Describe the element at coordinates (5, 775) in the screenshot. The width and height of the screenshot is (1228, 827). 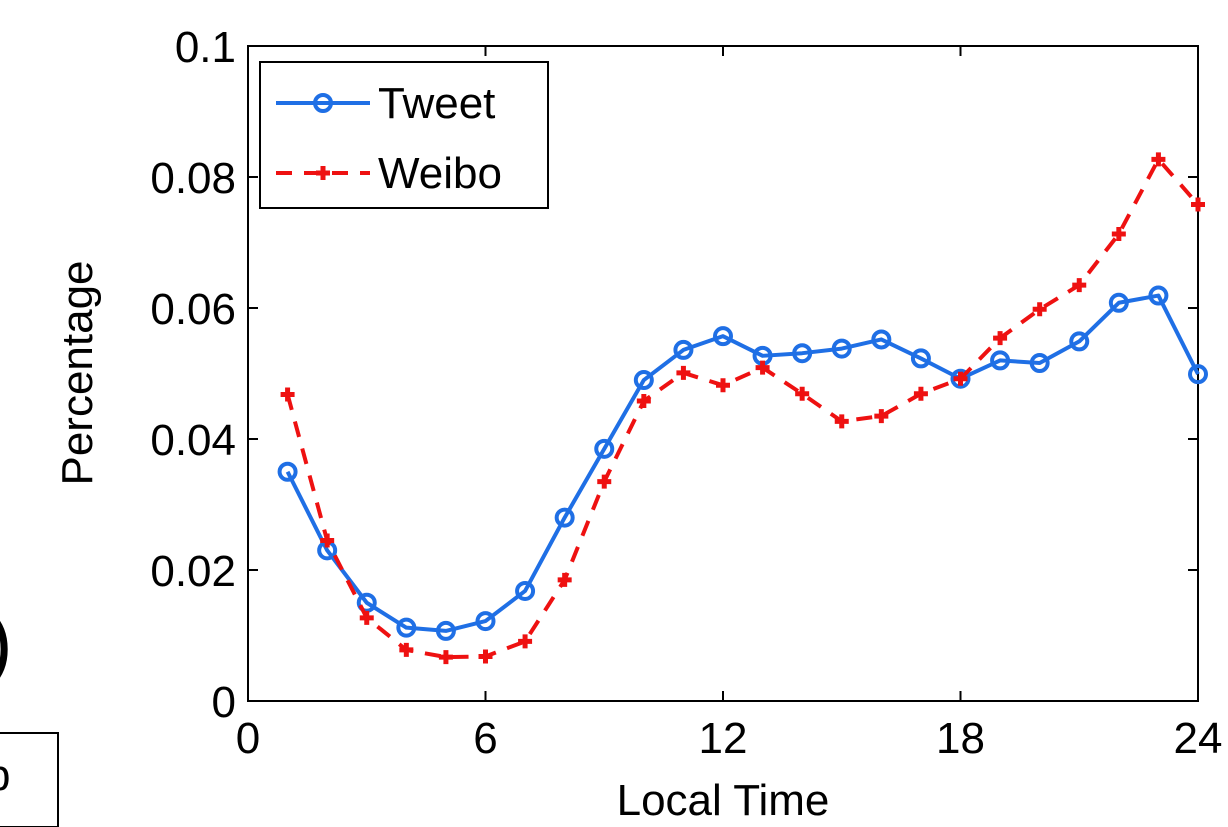
I see `cropped-box-text: b` at that location.